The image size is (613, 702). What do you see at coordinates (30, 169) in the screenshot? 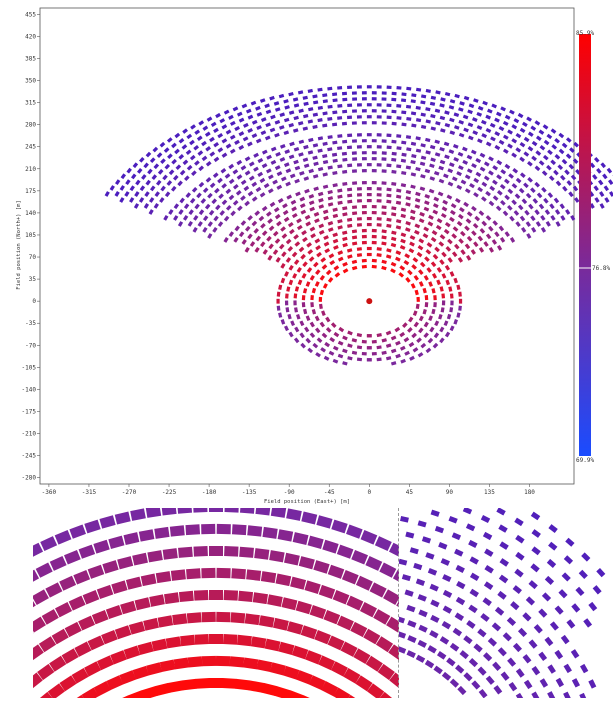
I see `y-tick-label: 210` at bounding box center [30, 169].